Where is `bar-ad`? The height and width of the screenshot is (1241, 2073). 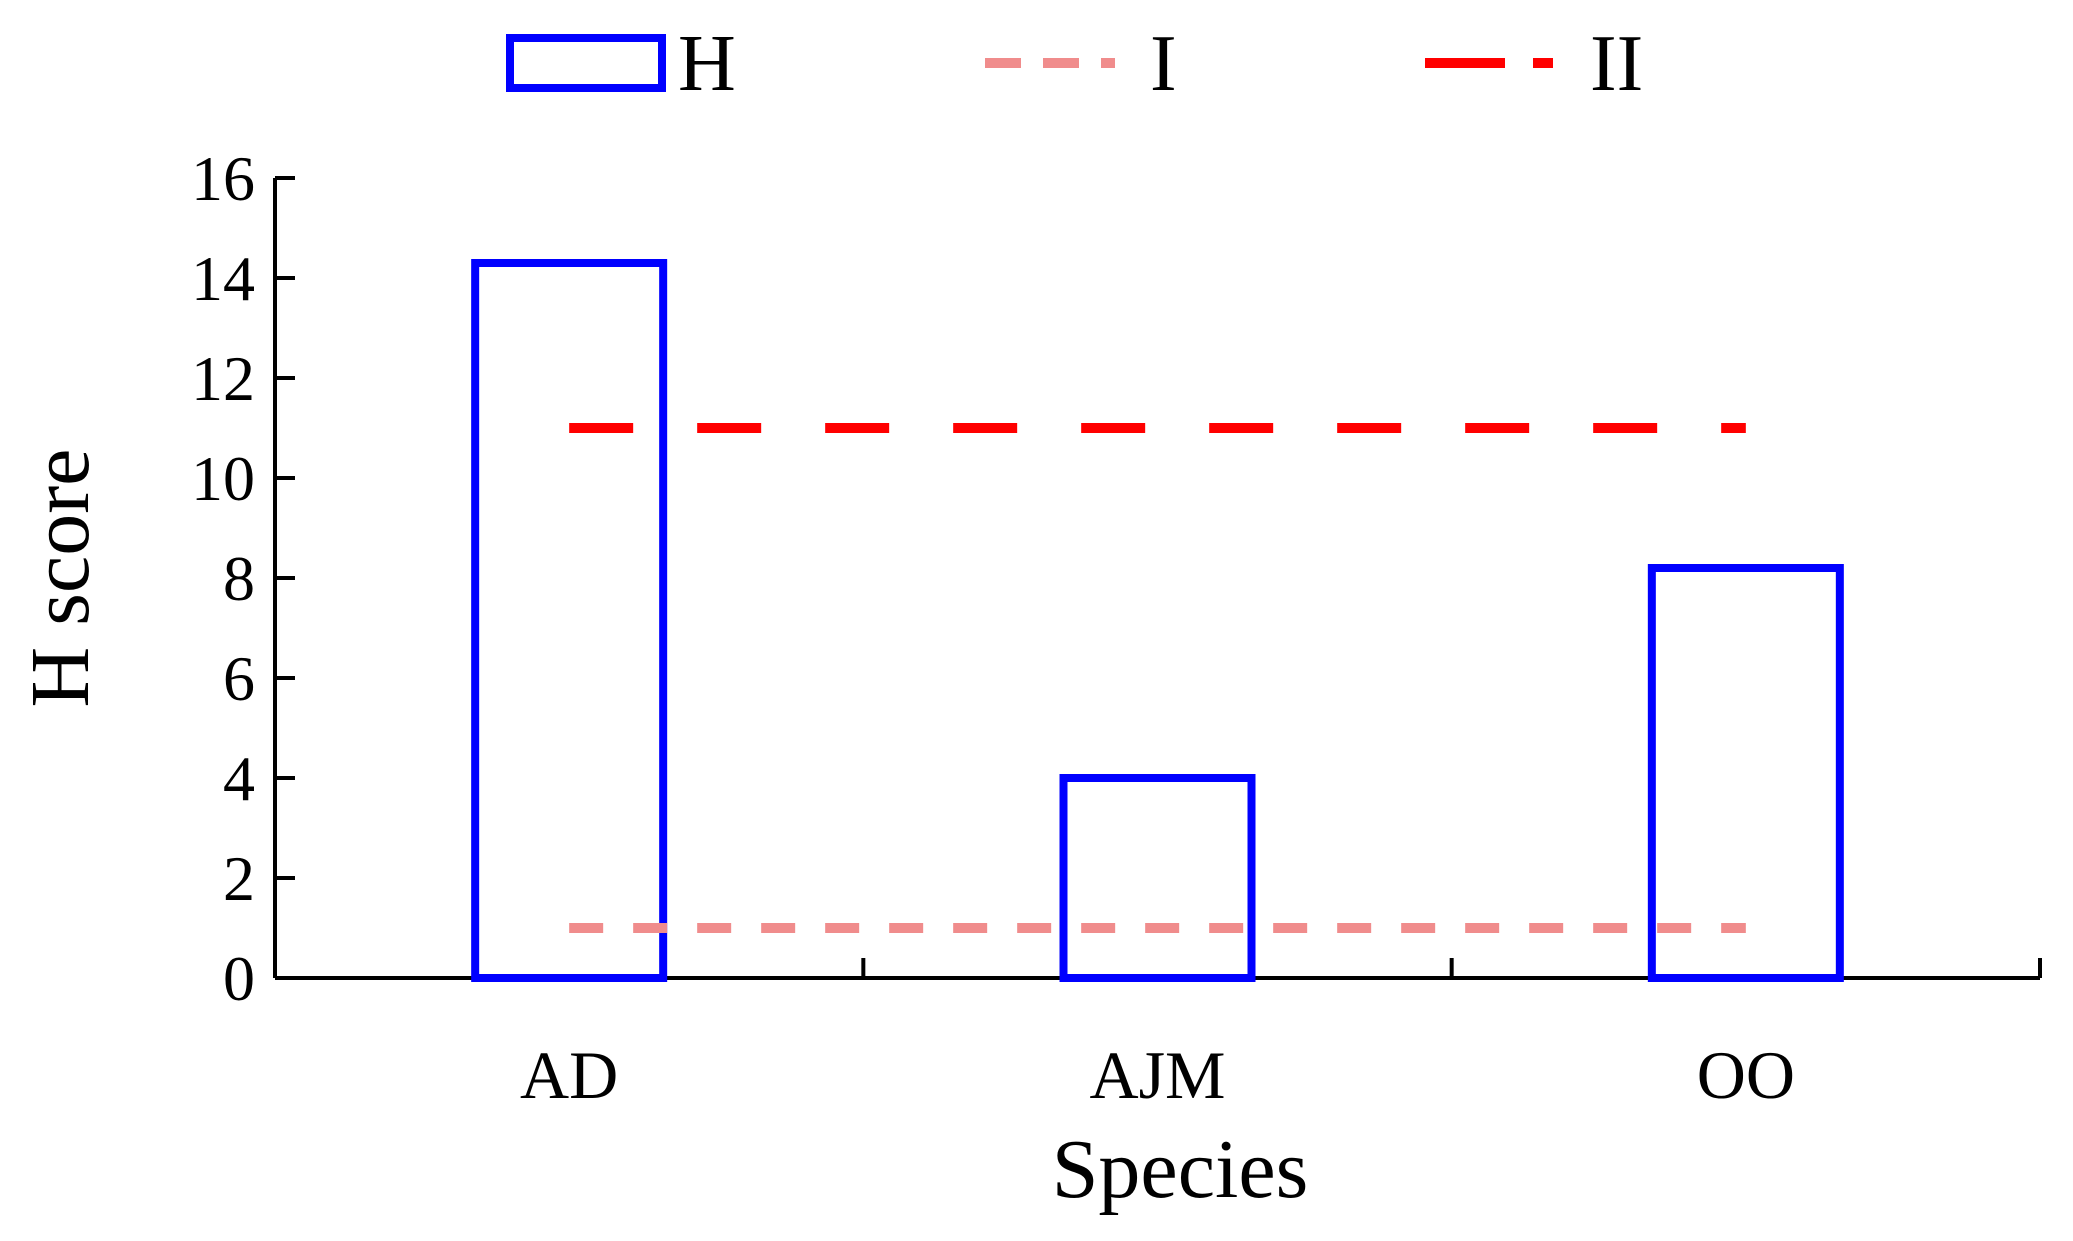 bar-ad is located at coordinates (569, 620).